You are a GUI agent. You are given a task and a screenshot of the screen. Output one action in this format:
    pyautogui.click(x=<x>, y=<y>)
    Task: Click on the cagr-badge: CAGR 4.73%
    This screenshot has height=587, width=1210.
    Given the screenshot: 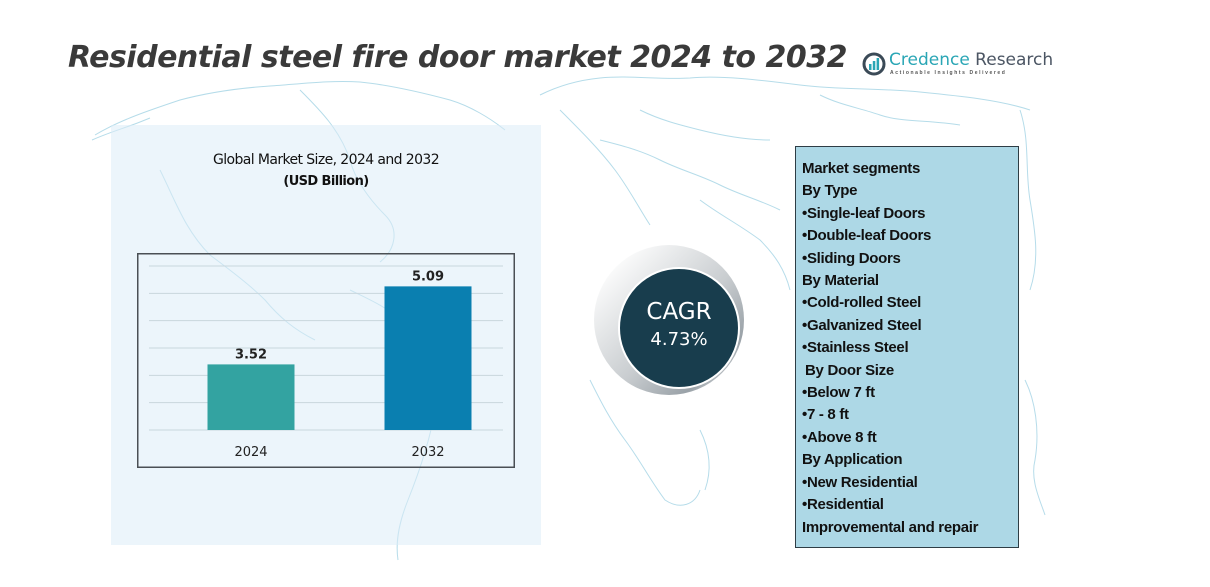 What is the action you would take?
    pyautogui.click(x=669, y=320)
    